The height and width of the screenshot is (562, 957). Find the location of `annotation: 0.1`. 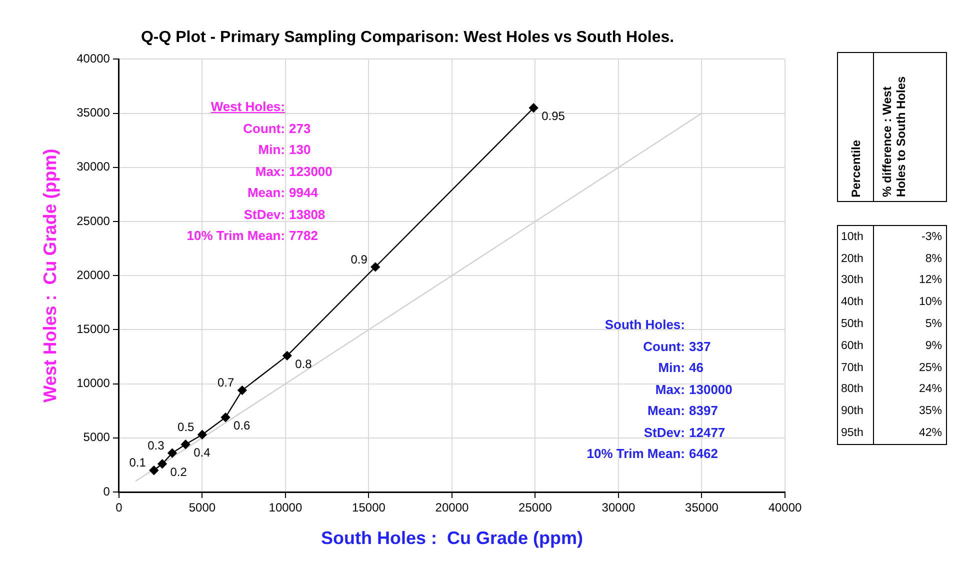

annotation: 0.1 is located at coordinates (137, 463).